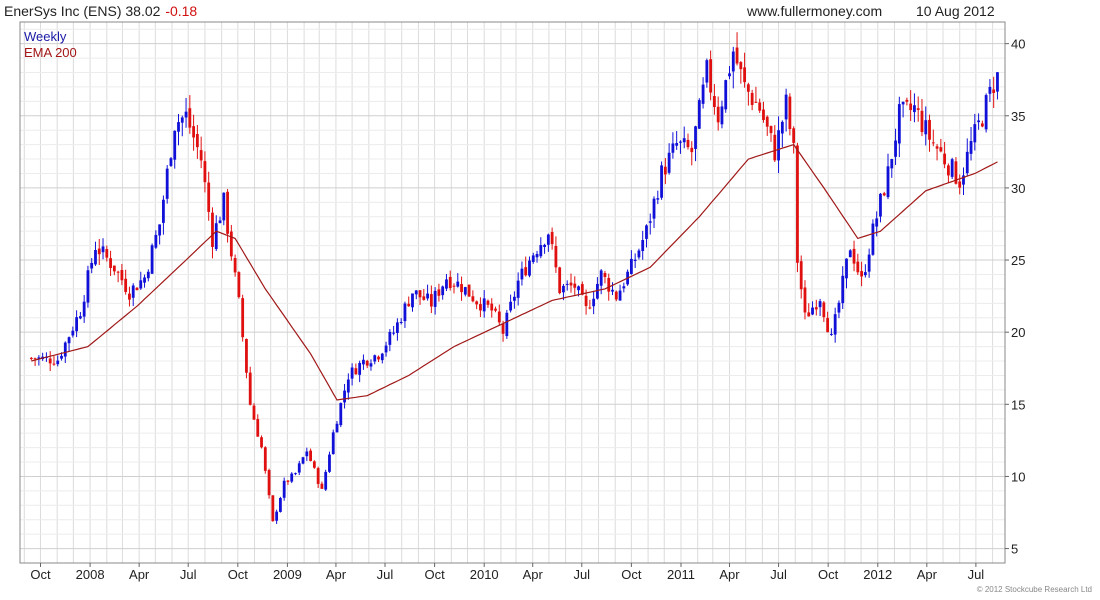 This screenshot has width=1100, height=600. Describe the element at coordinates (581, 574) in the screenshot. I see `x-tick-label: Jul` at that location.